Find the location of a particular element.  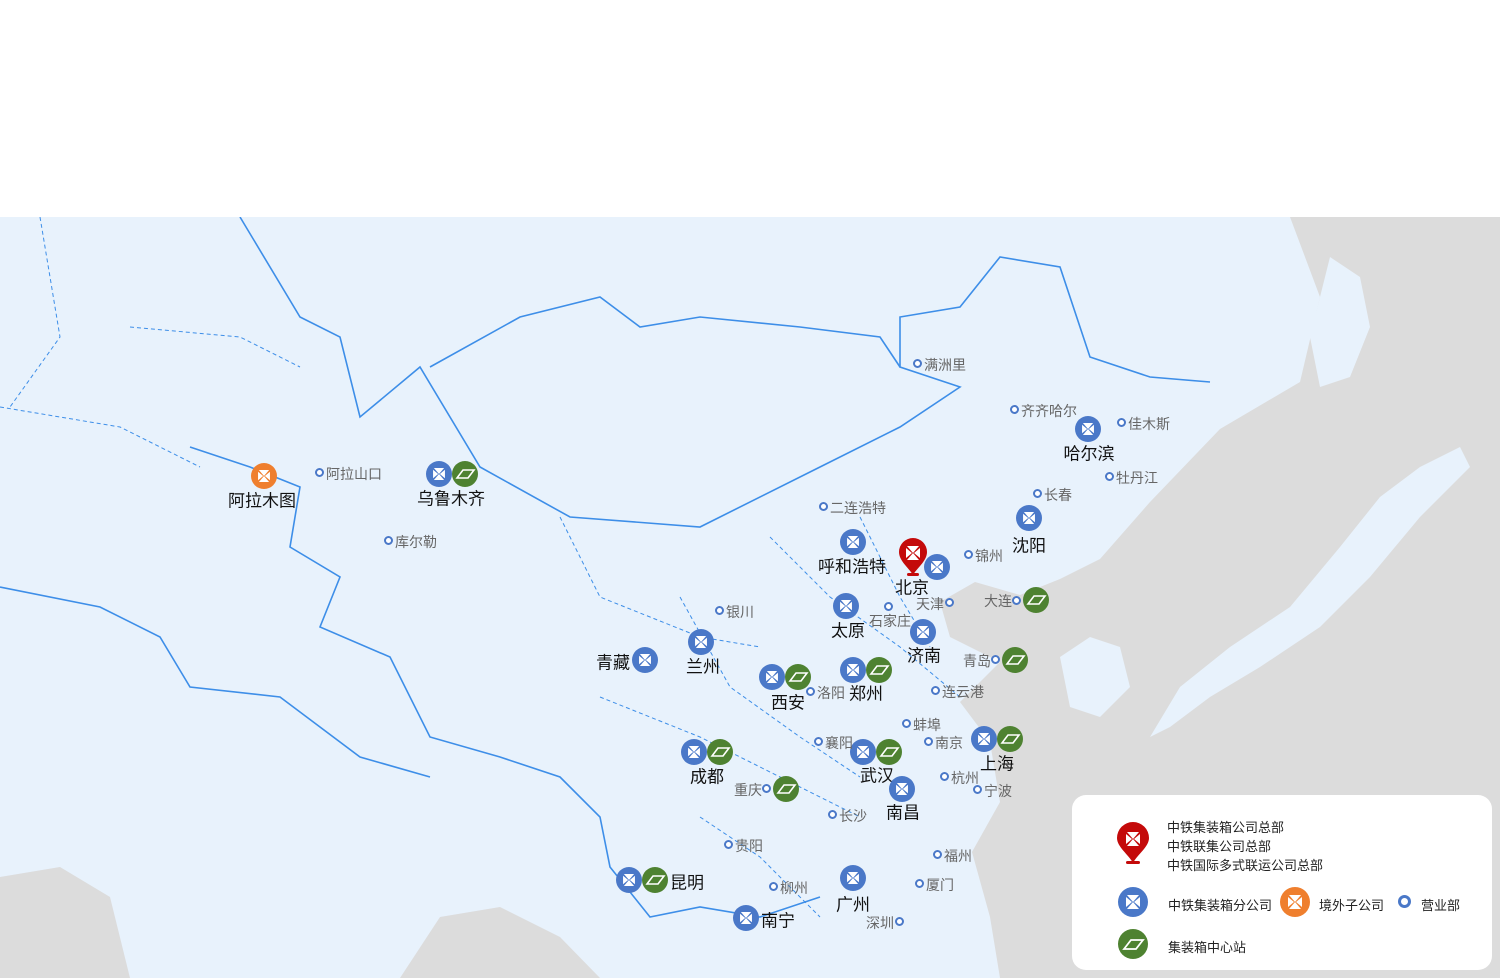

city-label: 成都 is located at coordinates (707, 777).